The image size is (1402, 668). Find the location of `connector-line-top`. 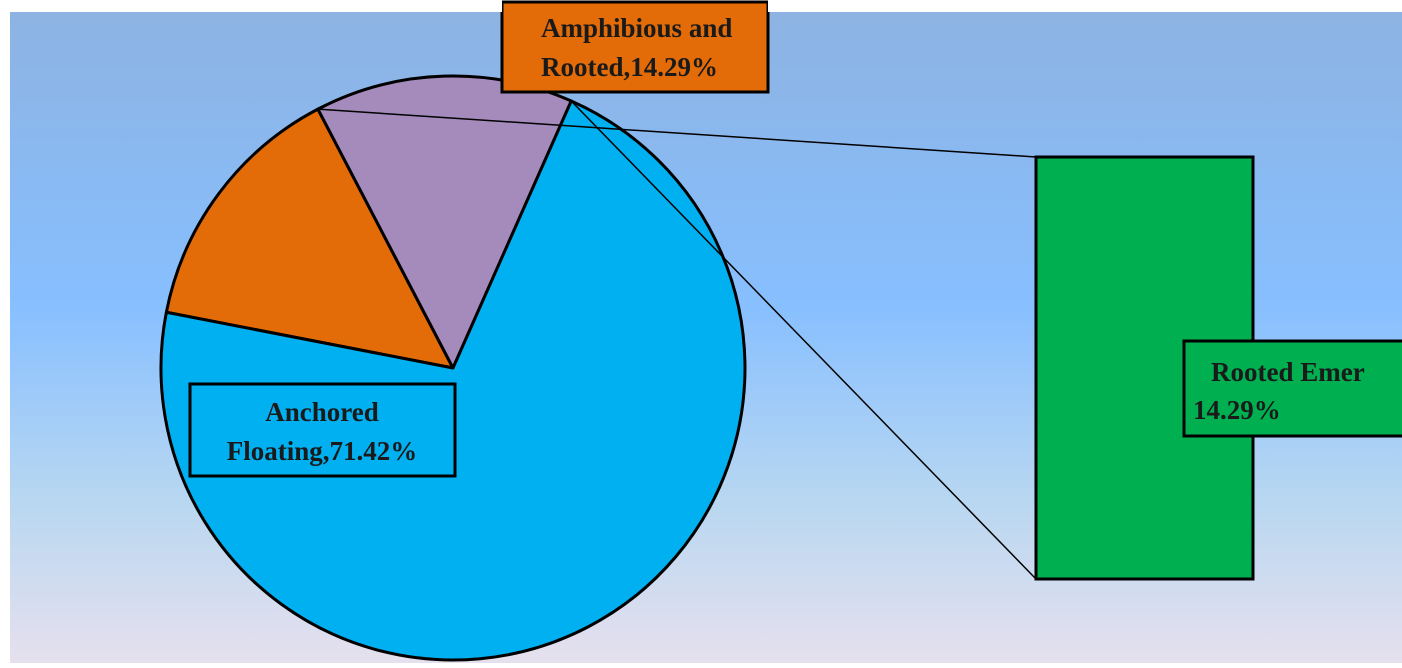

connector-line-top is located at coordinates (677, 133).